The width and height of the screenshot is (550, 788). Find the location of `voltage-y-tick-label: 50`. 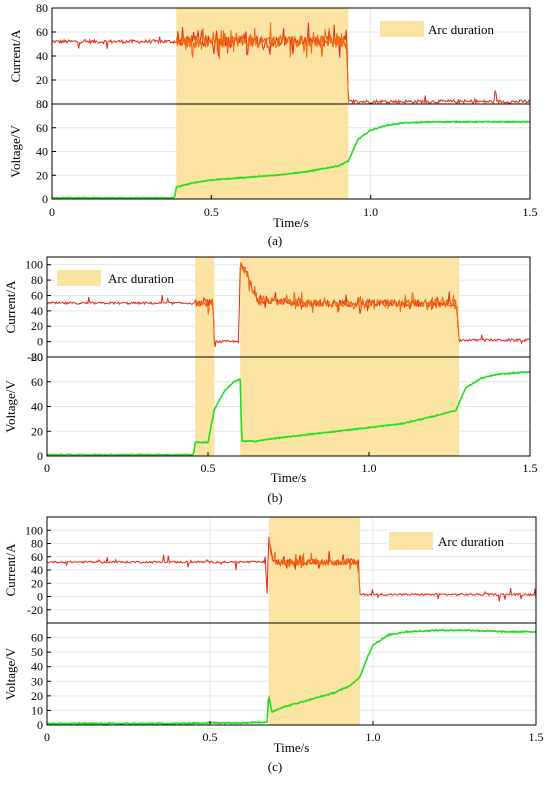

voltage-y-tick-label: 50 is located at coordinates (37, 652).